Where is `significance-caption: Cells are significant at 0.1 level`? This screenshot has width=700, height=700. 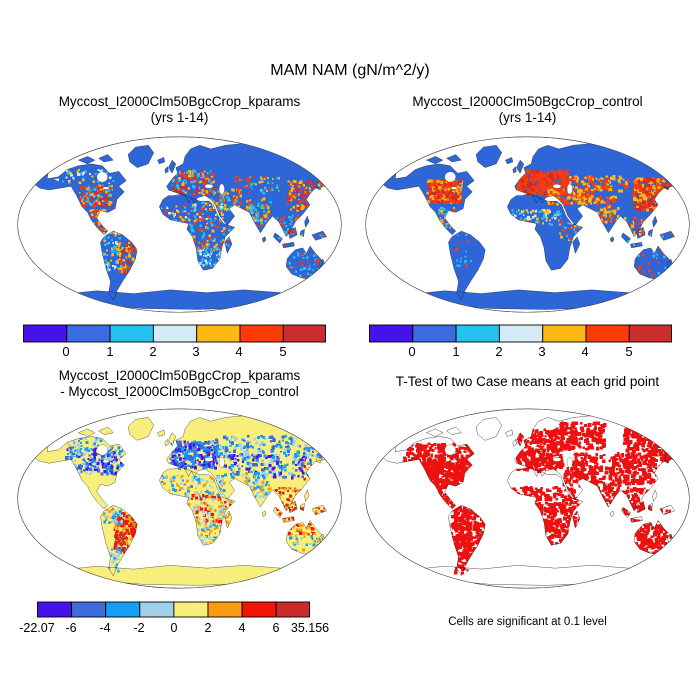 significance-caption: Cells are significant at 0.1 level is located at coordinates (527, 622).